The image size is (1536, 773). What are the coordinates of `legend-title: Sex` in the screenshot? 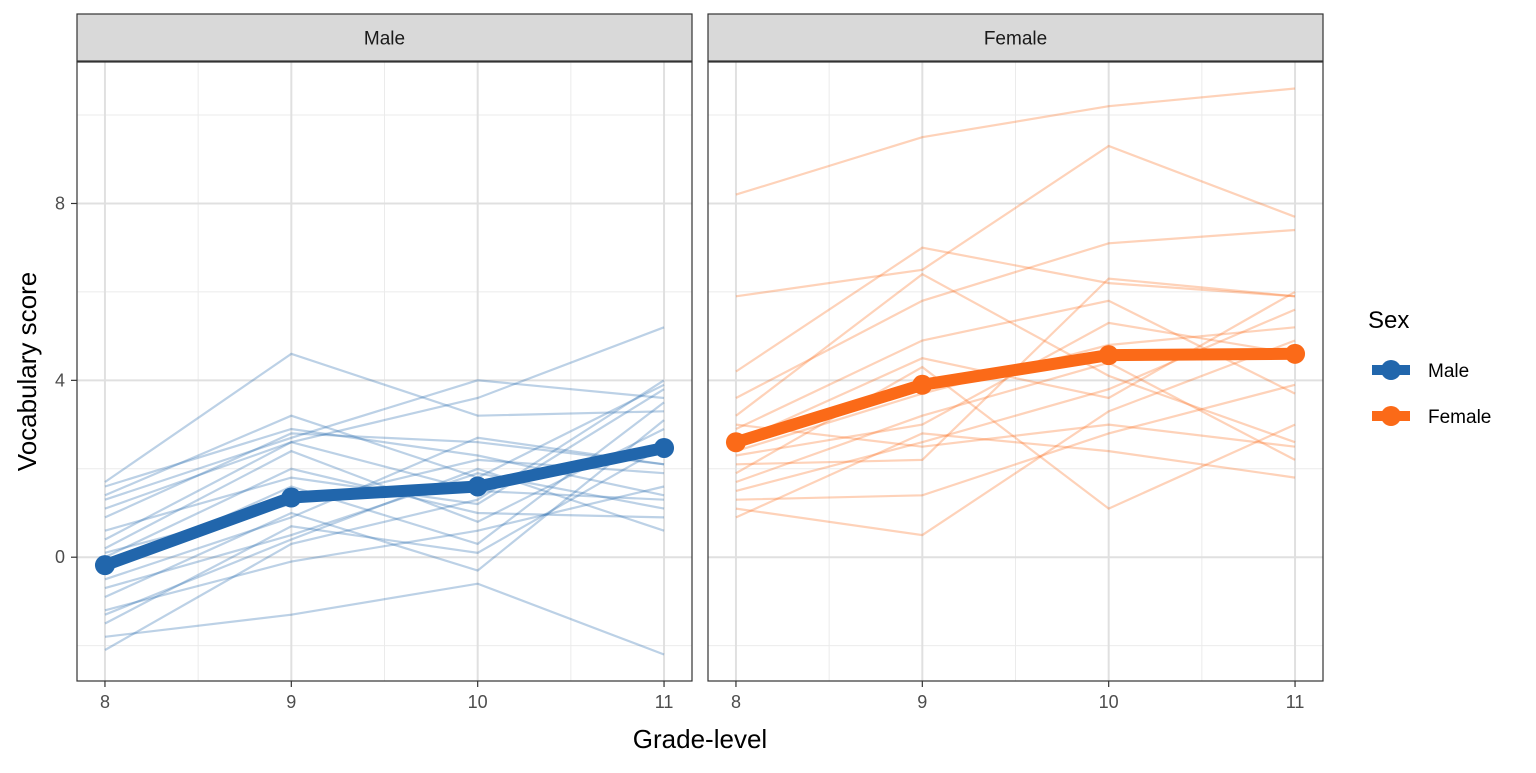 It's located at (1388, 320).